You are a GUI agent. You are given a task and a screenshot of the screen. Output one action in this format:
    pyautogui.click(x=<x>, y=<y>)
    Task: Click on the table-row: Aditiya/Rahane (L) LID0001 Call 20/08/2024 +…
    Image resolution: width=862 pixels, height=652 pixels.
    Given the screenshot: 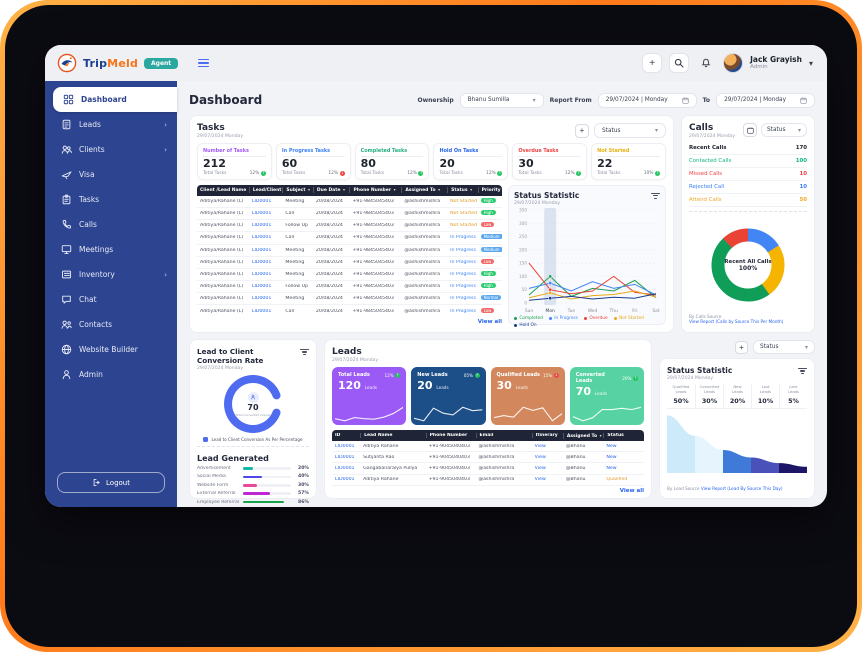 What is the action you would take?
    pyautogui.click(x=349, y=311)
    